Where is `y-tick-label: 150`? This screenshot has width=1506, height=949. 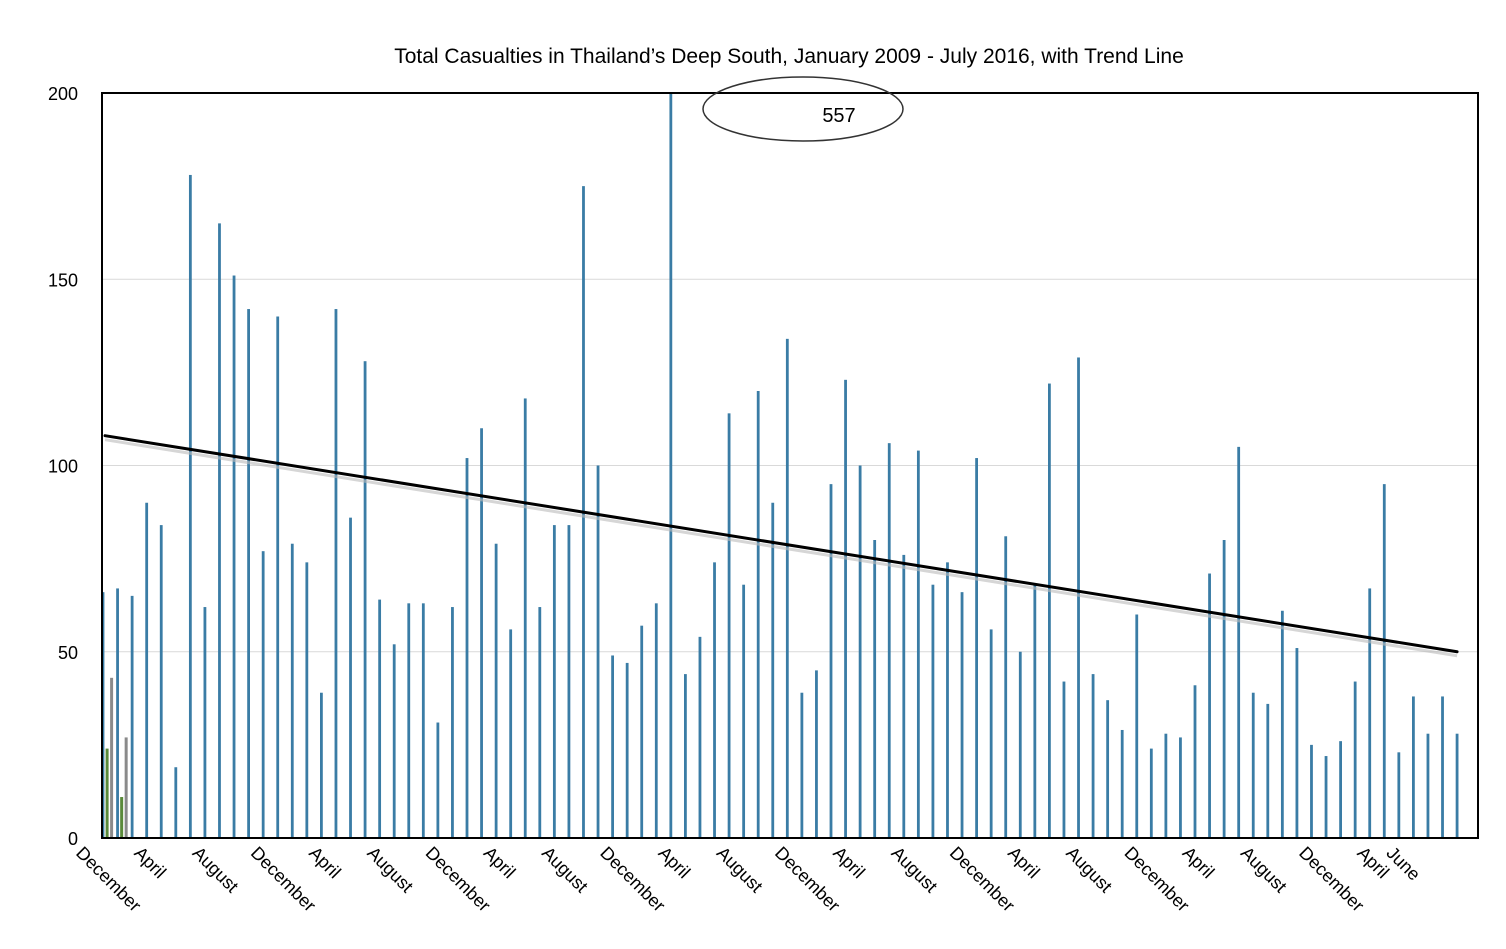 y-tick-label: 150 is located at coordinates (63, 280).